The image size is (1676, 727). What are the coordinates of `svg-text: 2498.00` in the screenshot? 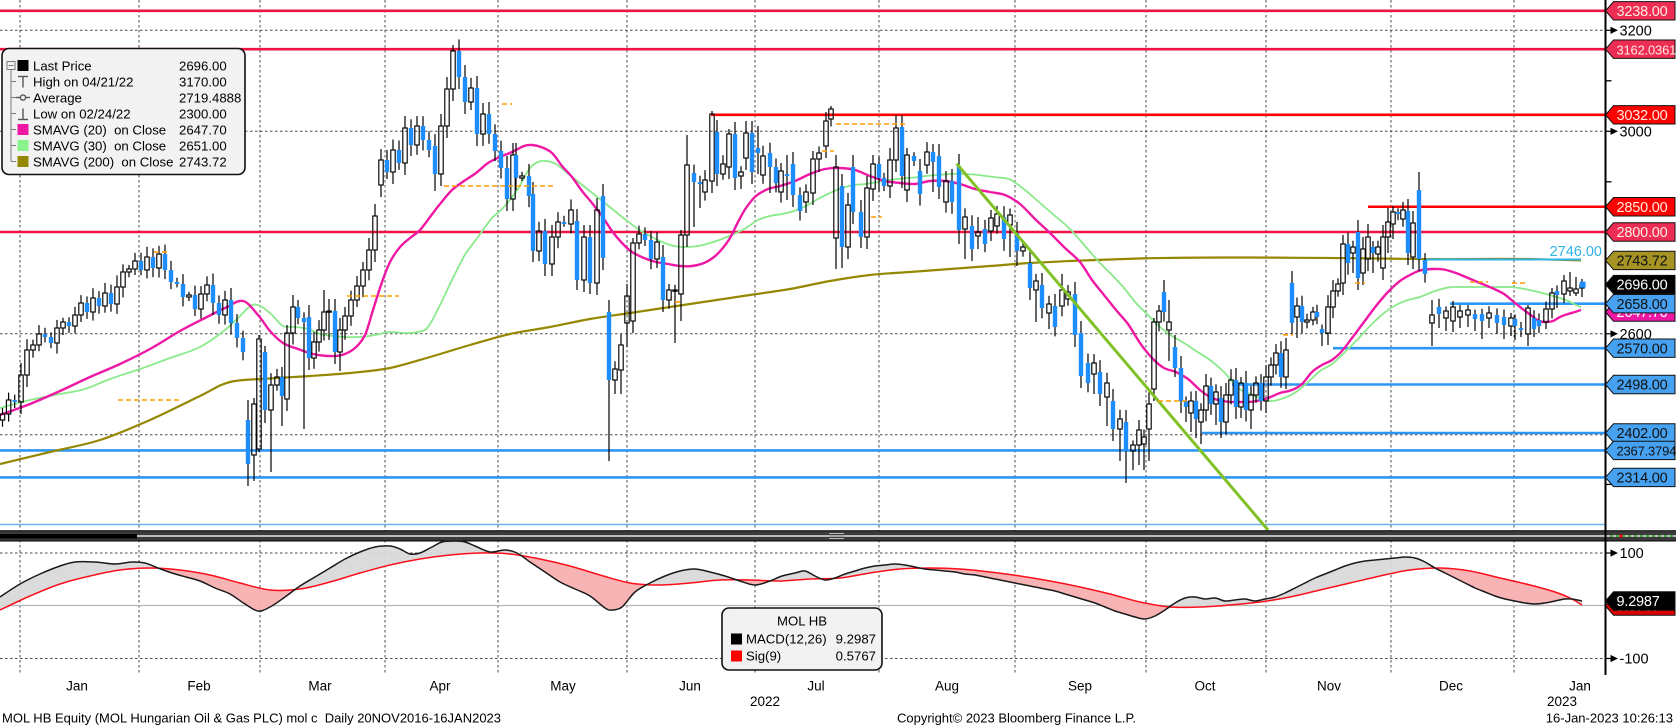 It's located at (1642, 386).